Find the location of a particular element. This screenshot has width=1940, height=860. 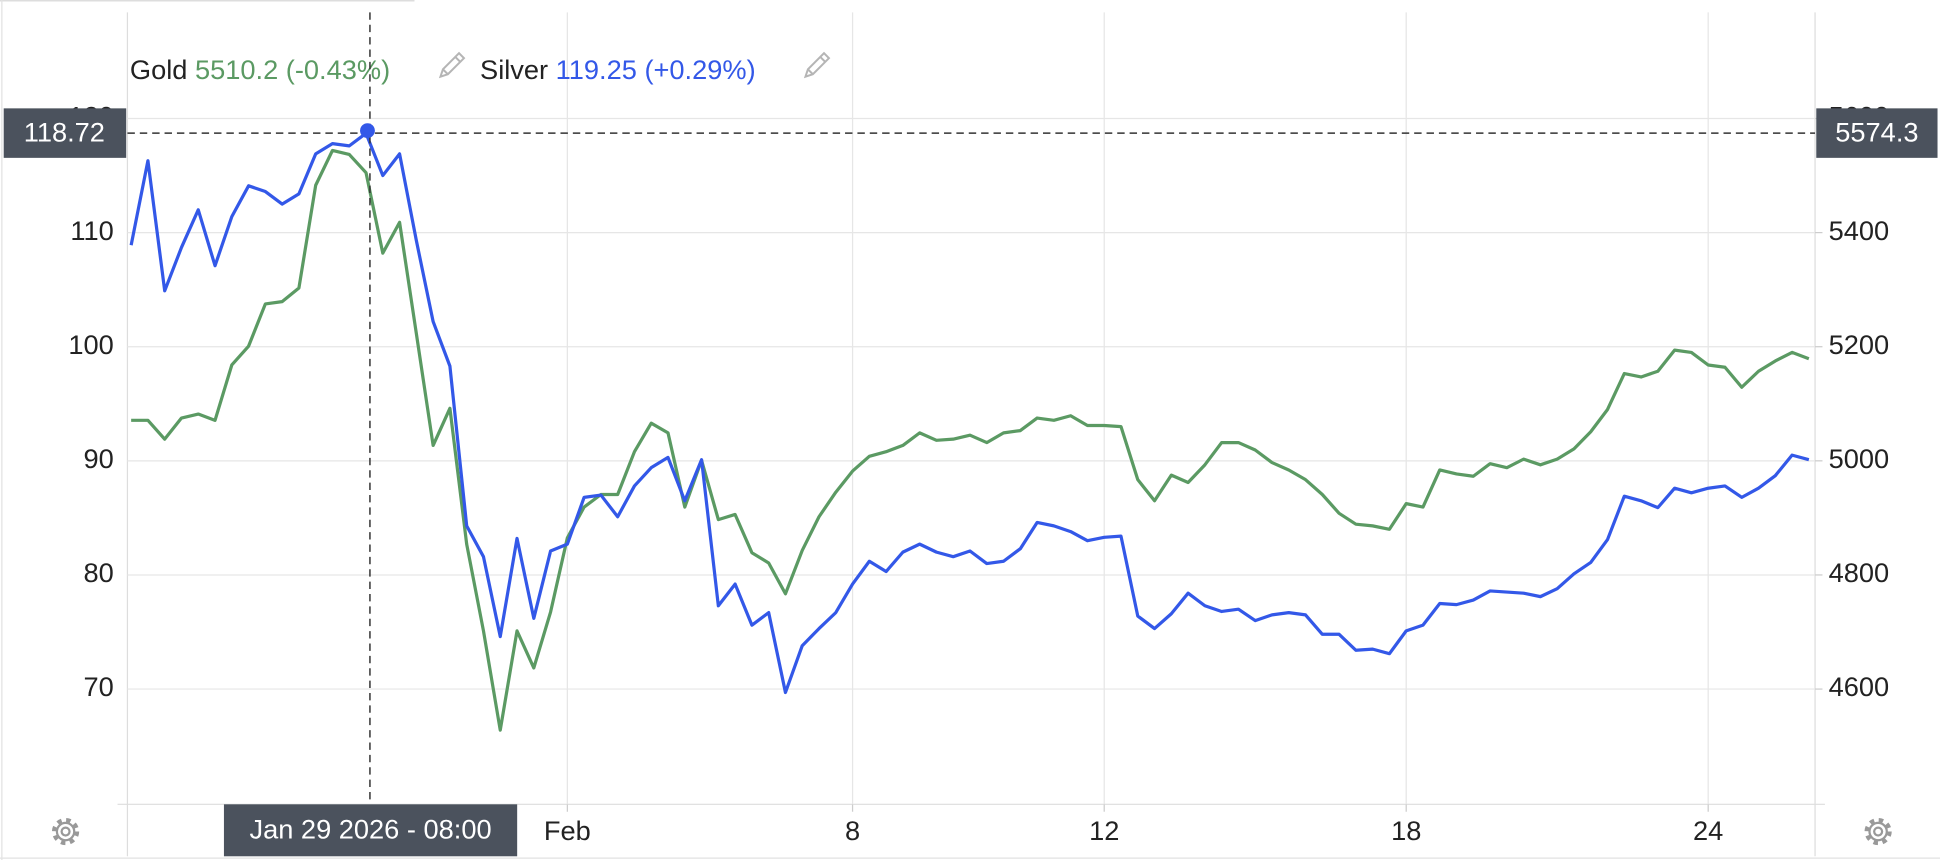

crosshair-y2-label: 5574.3 is located at coordinates (1876, 132).